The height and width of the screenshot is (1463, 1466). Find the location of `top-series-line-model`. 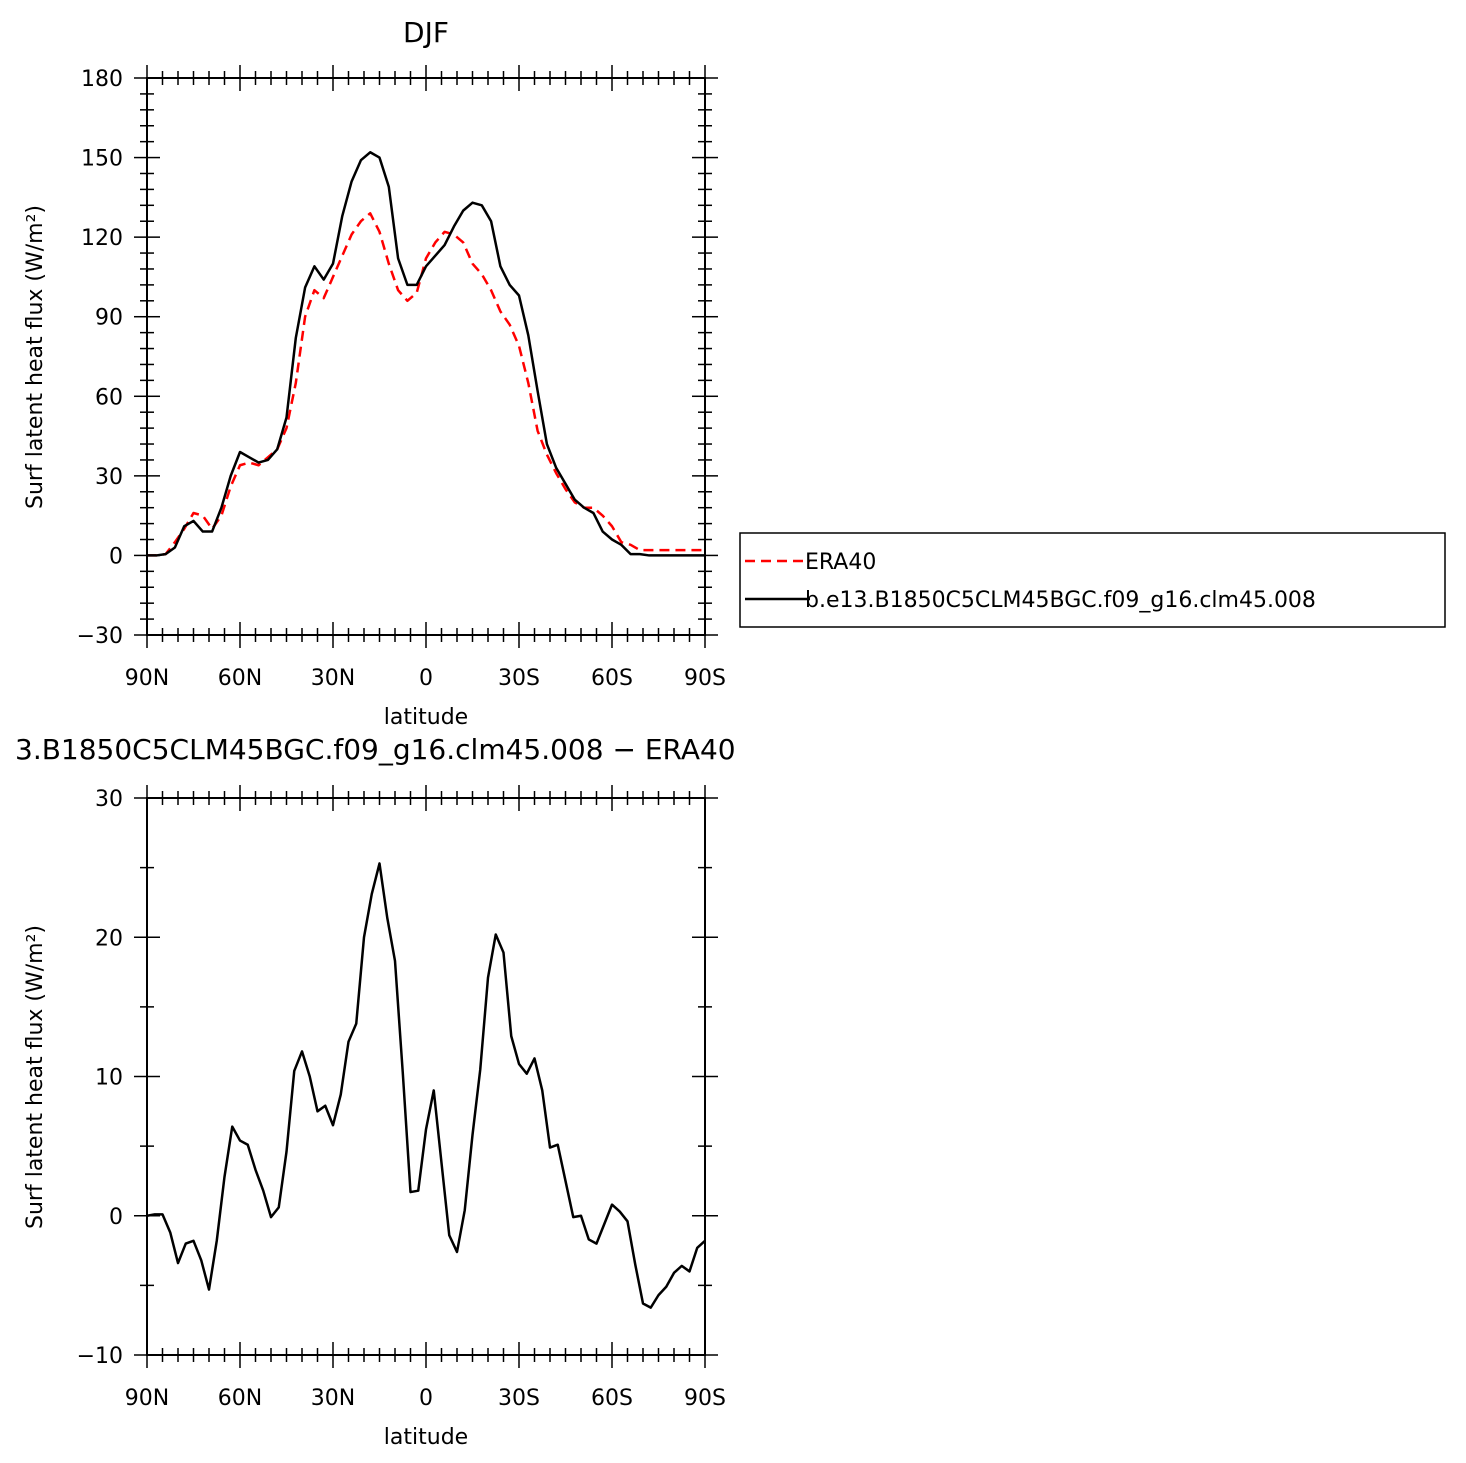

top-series-line-model is located at coordinates (426, 354).